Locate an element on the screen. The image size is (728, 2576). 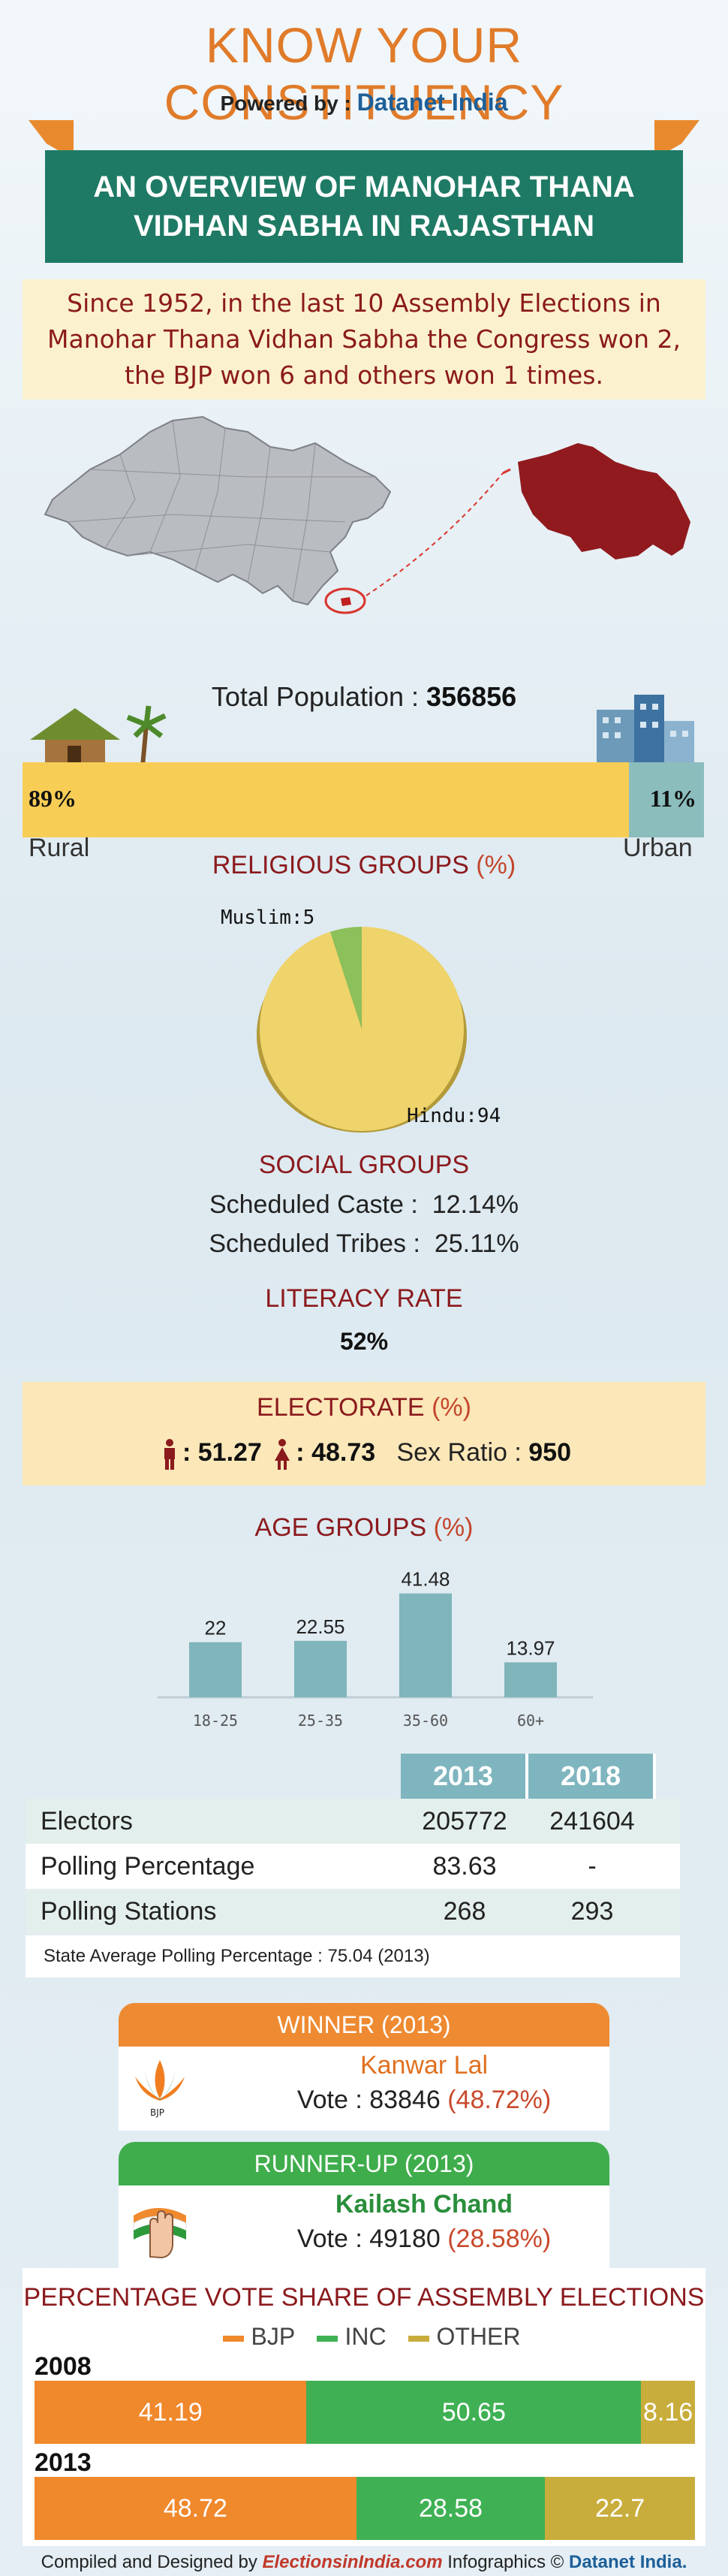
zoom-pointer-line is located at coordinates (435, 534).